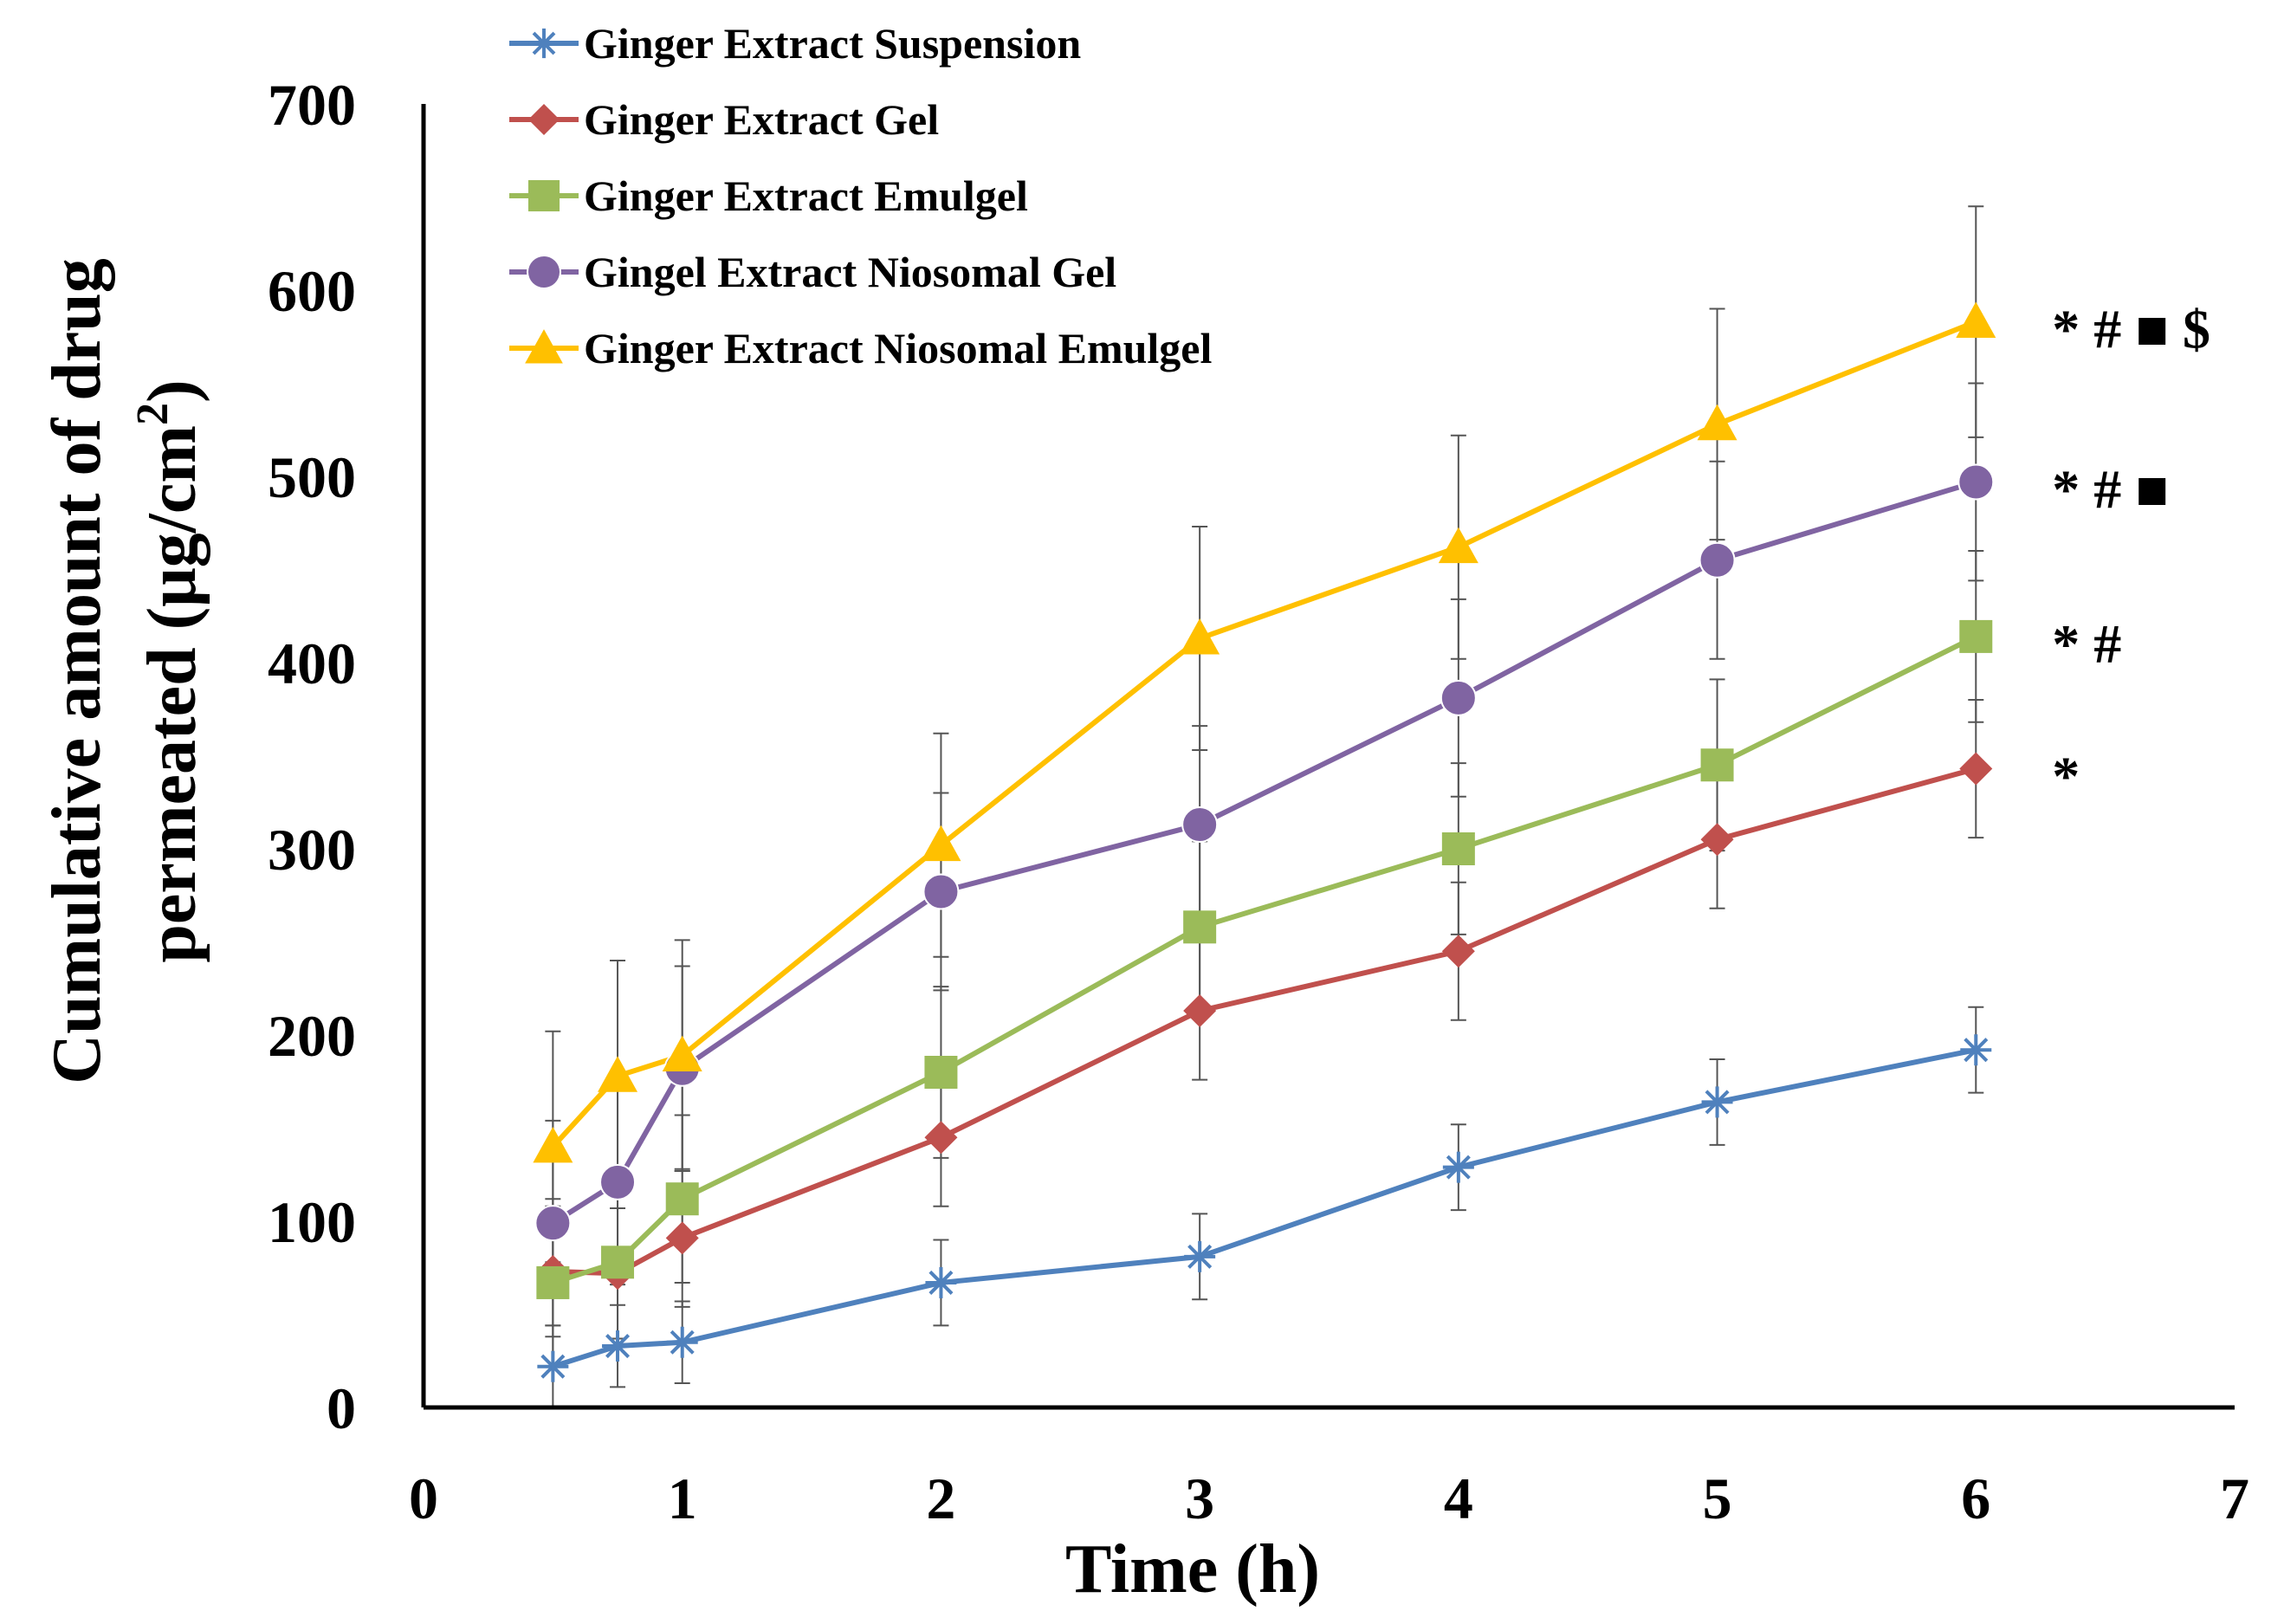 The height and width of the screenshot is (1624, 2284). What do you see at coordinates (940, 1498) in the screenshot?
I see `x-tick-label-2: 2` at bounding box center [940, 1498].